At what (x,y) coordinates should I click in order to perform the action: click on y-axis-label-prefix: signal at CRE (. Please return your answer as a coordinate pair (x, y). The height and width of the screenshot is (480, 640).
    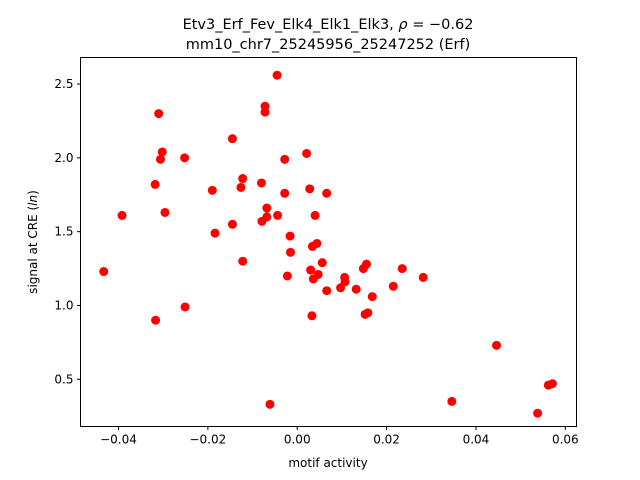
    Looking at the image, I should click on (33, 250).